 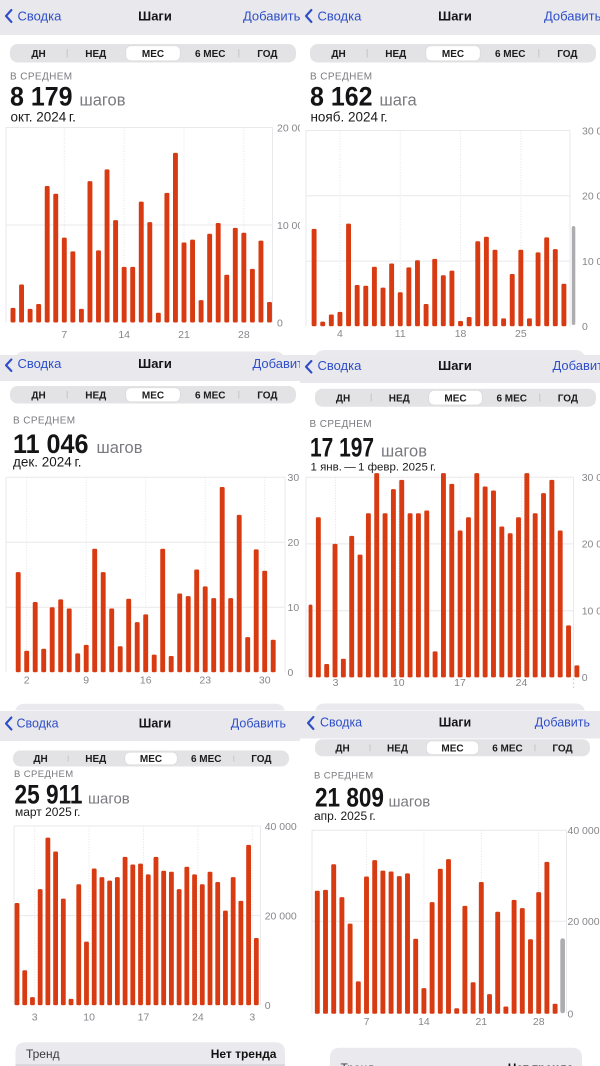 I want to click on svg-text: 9, so click(x=86, y=681).